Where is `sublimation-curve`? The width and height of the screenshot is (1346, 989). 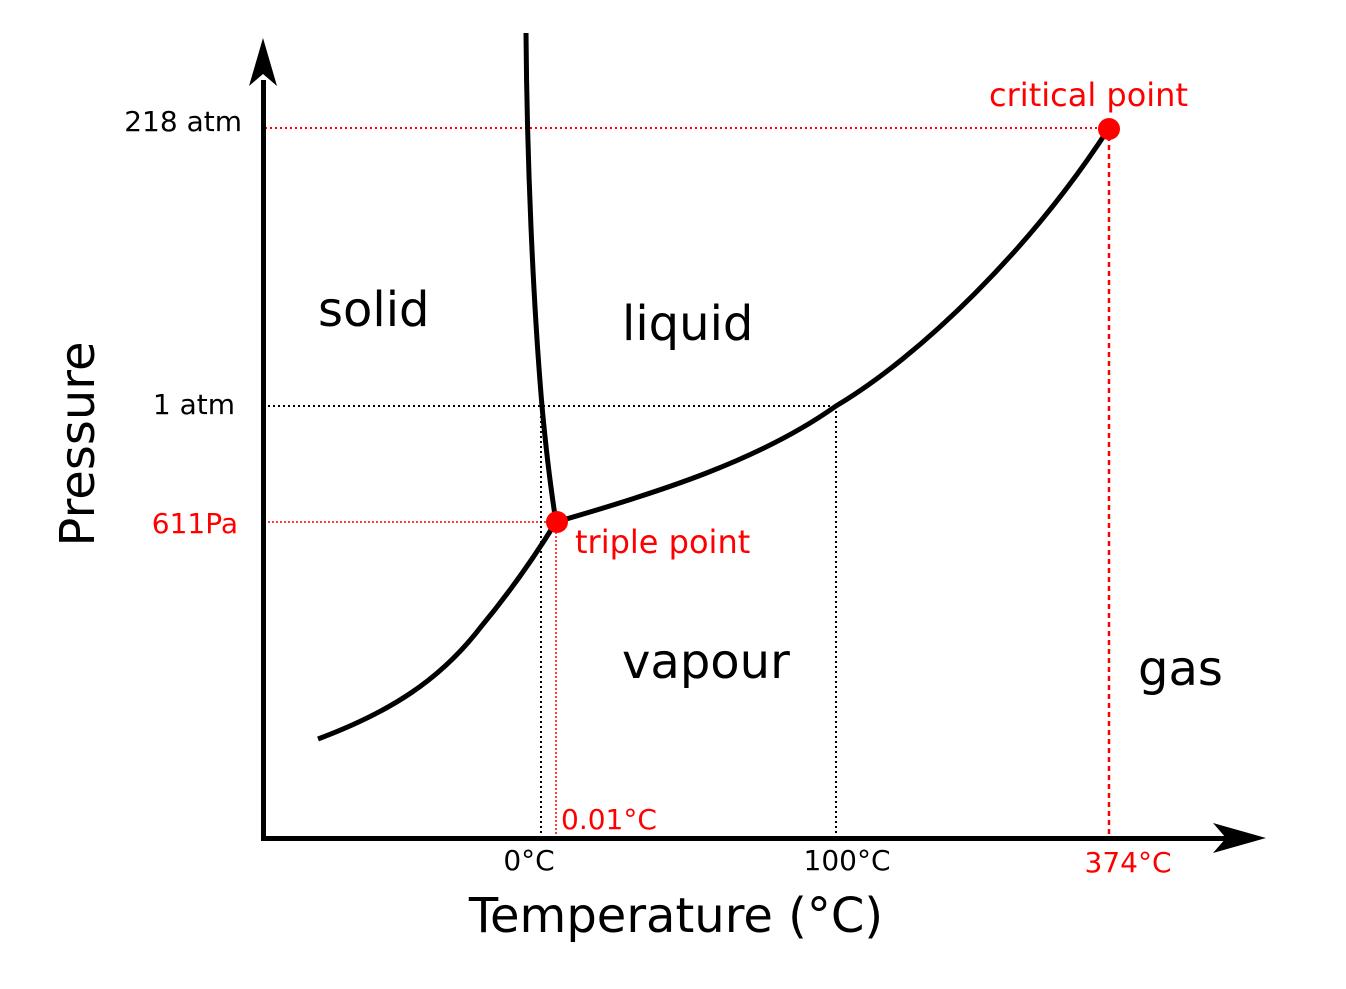 sublimation-curve is located at coordinates (438, 631).